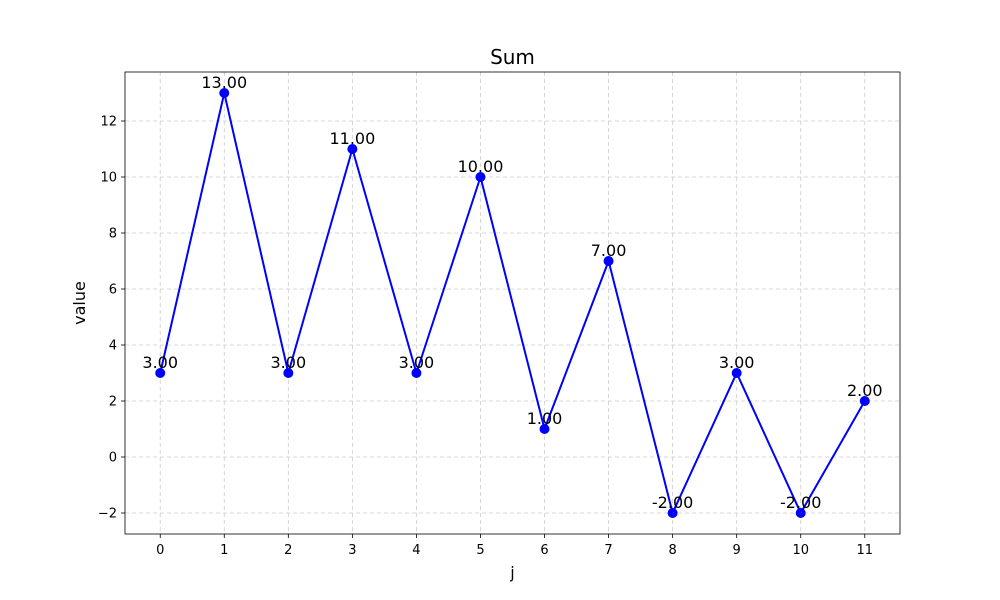 The height and width of the screenshot is (600, 1000). What do you see at coordinates (108, 178) in the screenshot?
I see `y-tick-label: 10` at bounding box center [108, 178].